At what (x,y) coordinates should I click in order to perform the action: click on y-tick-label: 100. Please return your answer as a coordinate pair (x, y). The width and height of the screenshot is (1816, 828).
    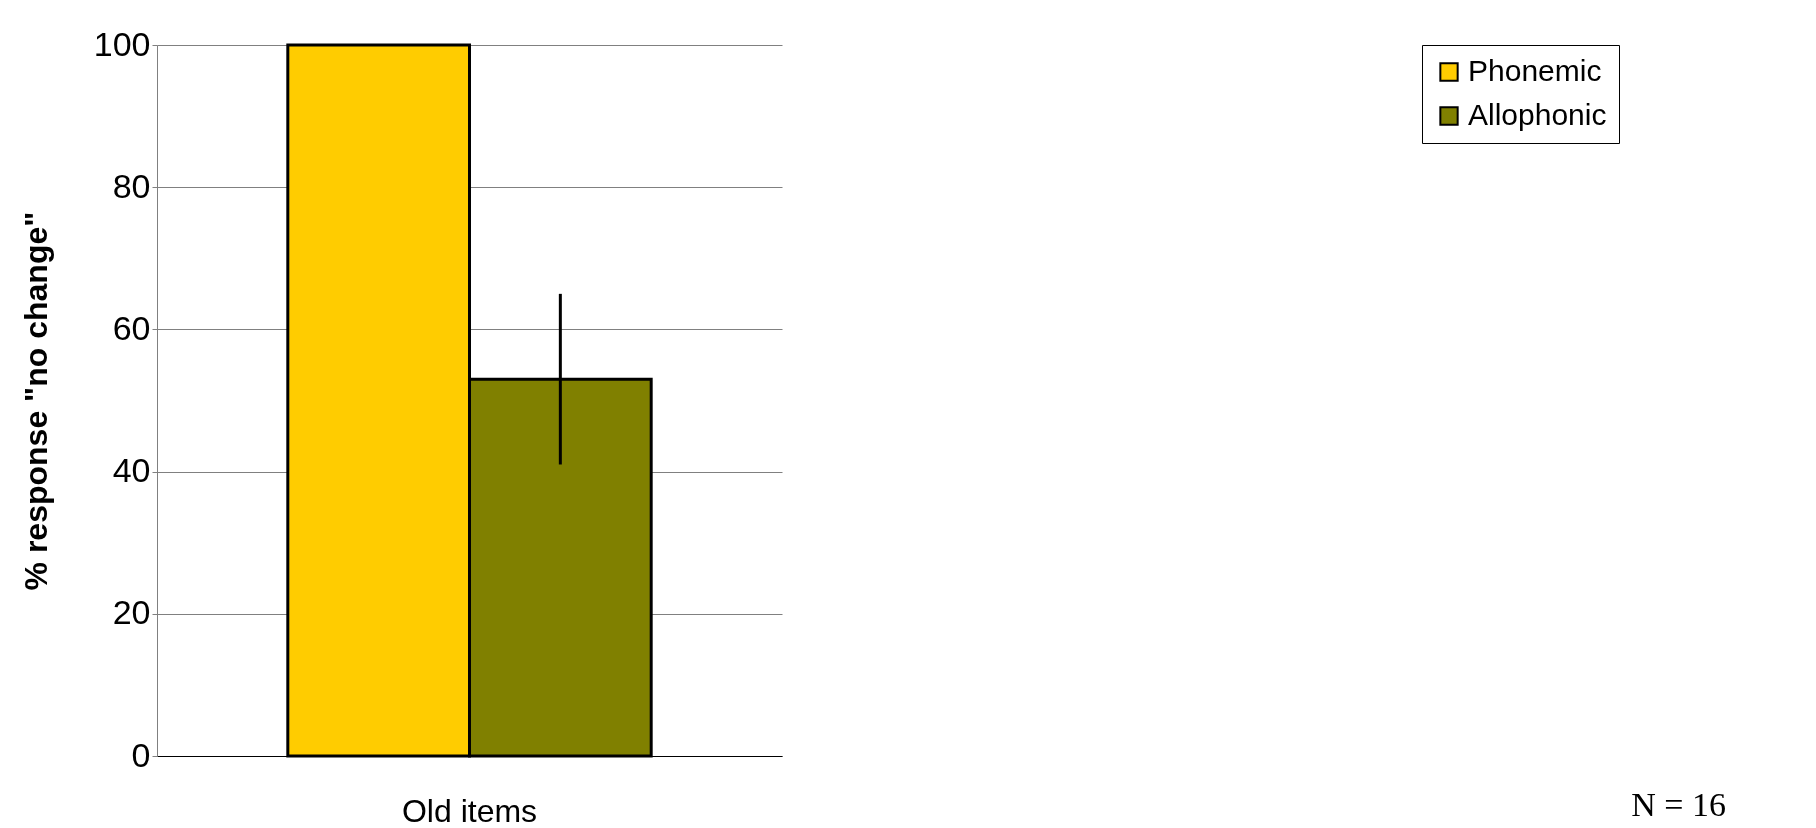
    Looking at the image, I should click on (122, 43).